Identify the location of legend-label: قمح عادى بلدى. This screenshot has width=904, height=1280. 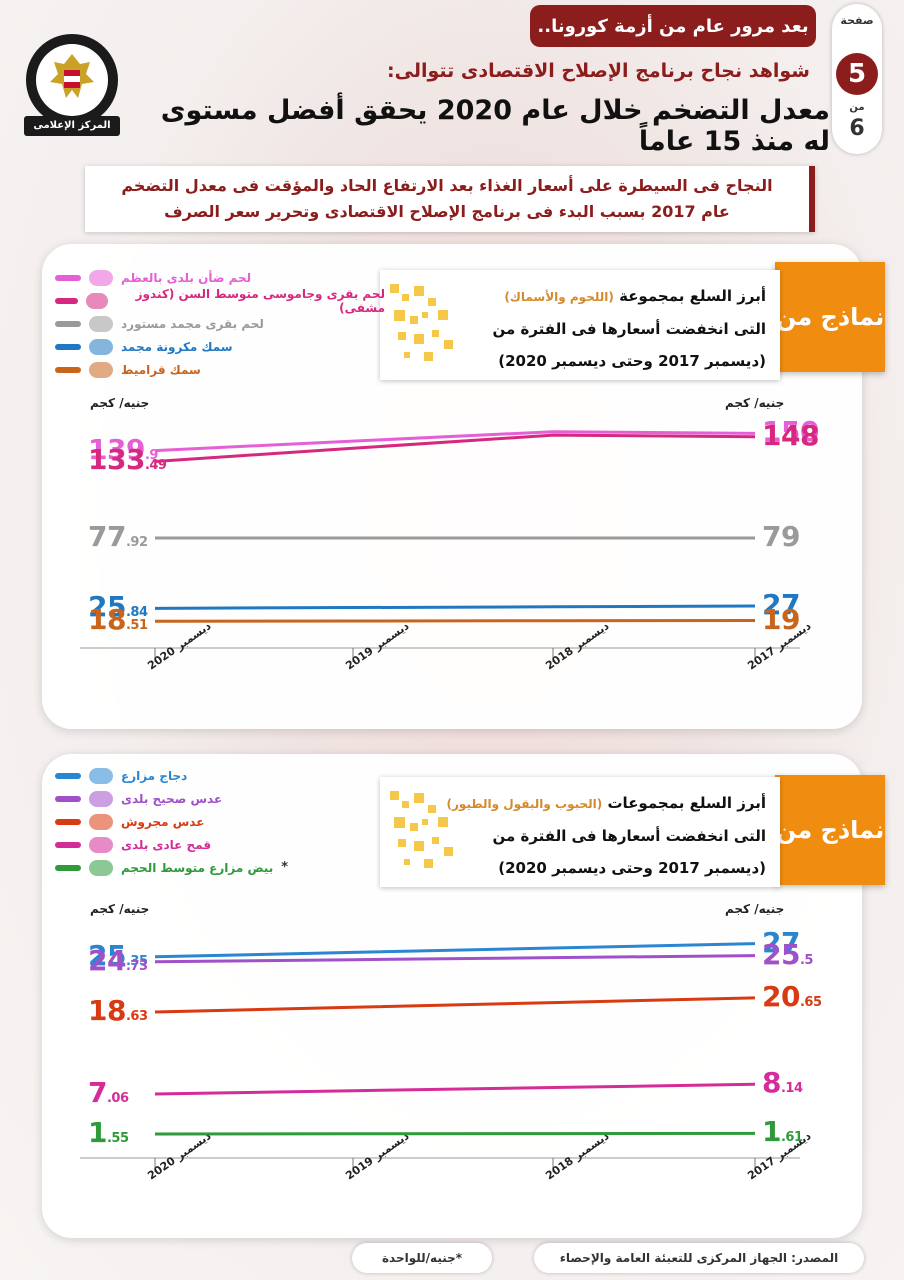
(166, 844).